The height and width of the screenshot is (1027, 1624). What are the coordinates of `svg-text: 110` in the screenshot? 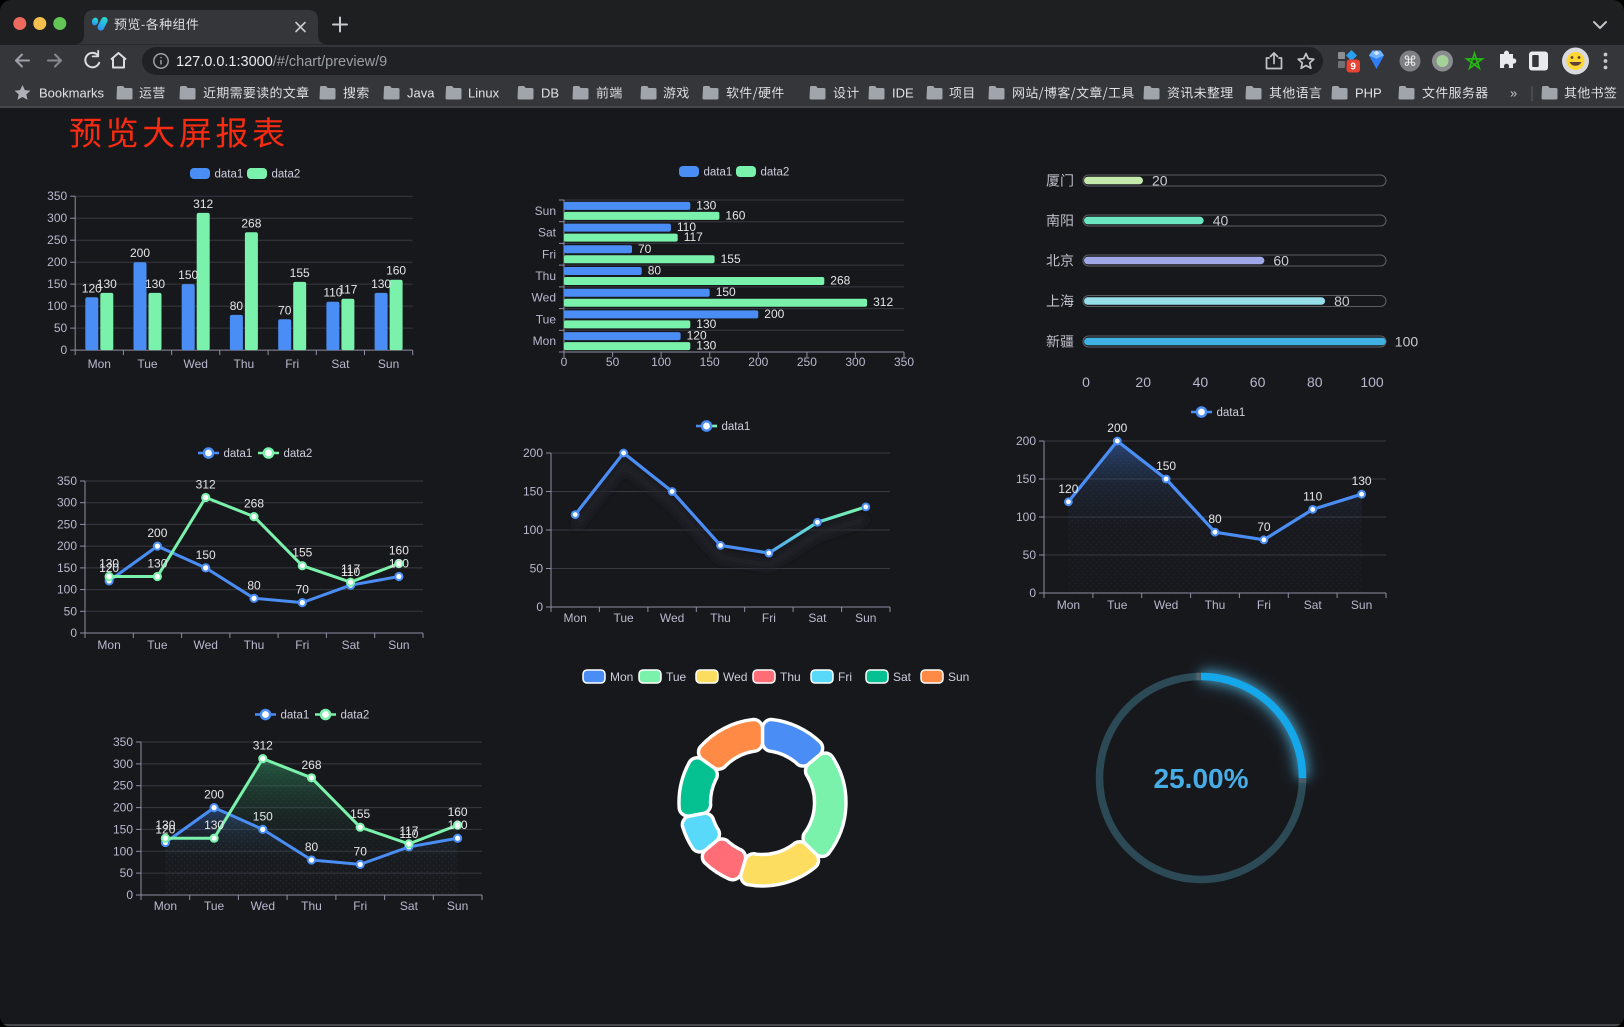 It's located at (686, 227).